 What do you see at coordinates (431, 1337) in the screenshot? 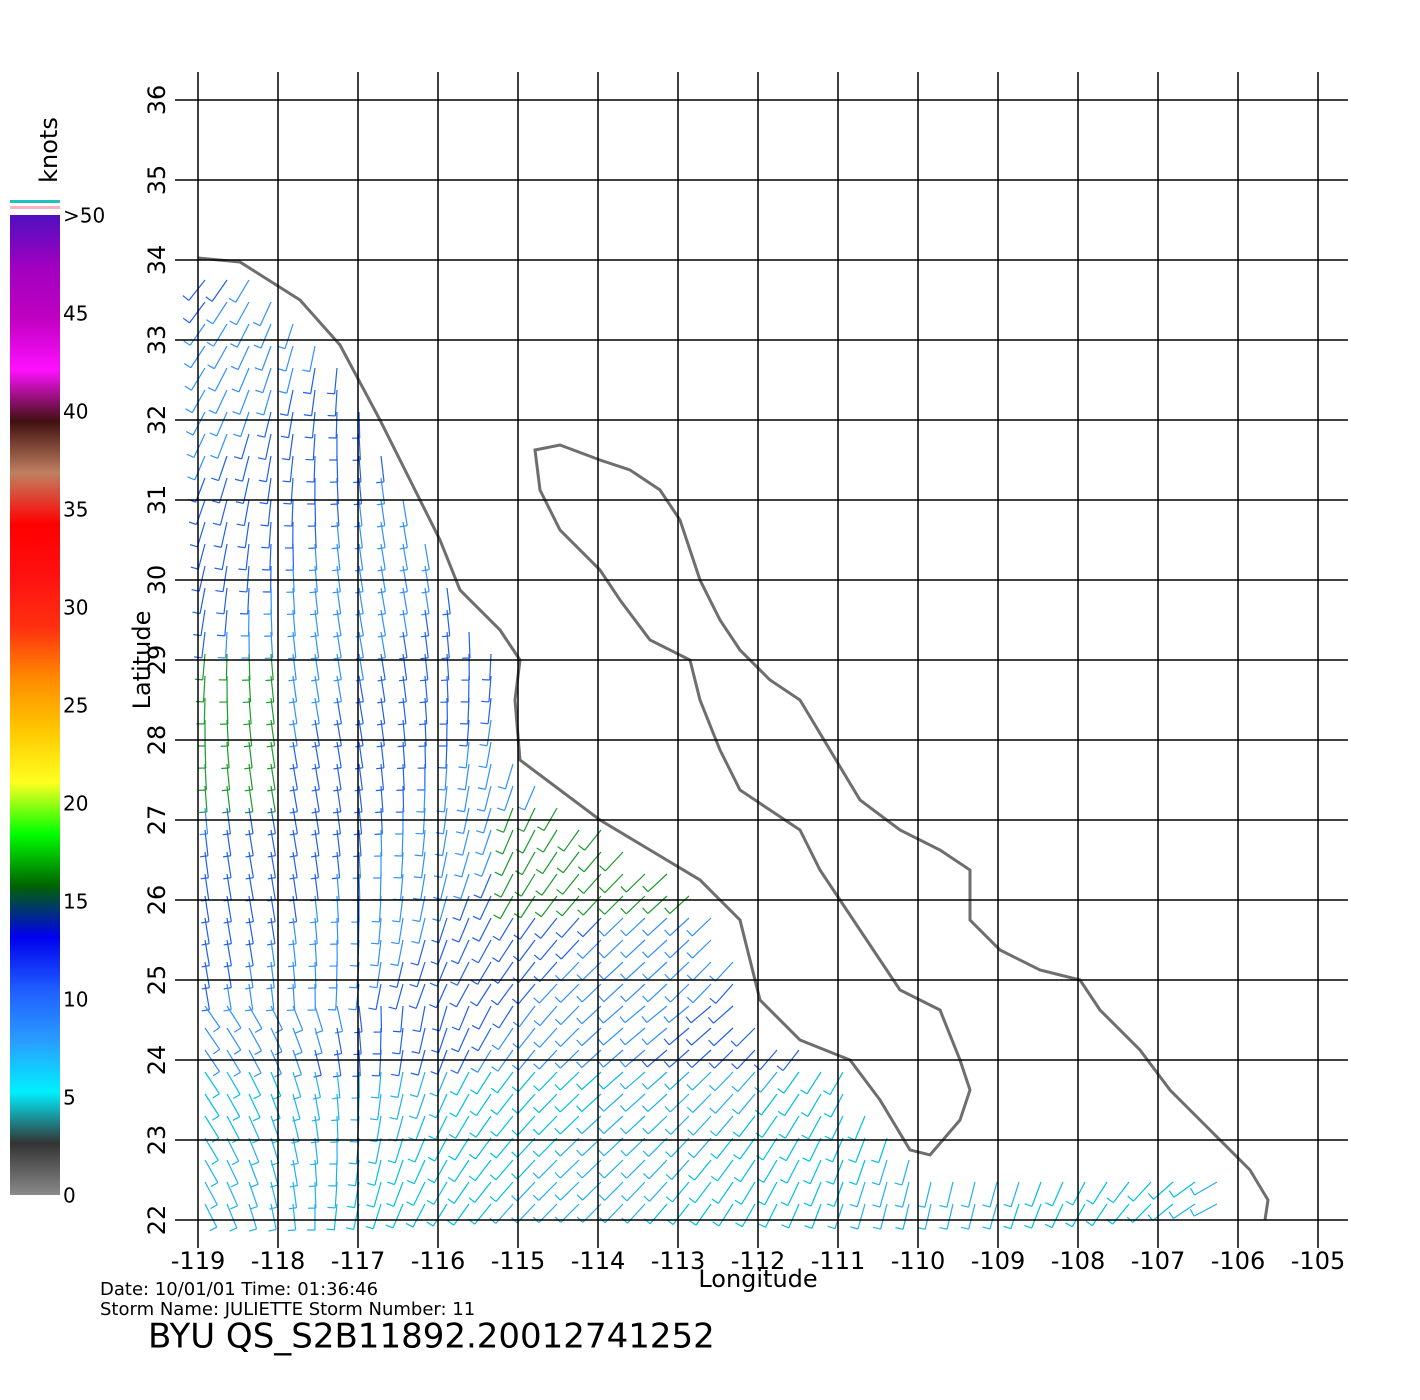
I see `title: BYU QS_S2B11892.20012741252` at bounding box center [431, 1337].